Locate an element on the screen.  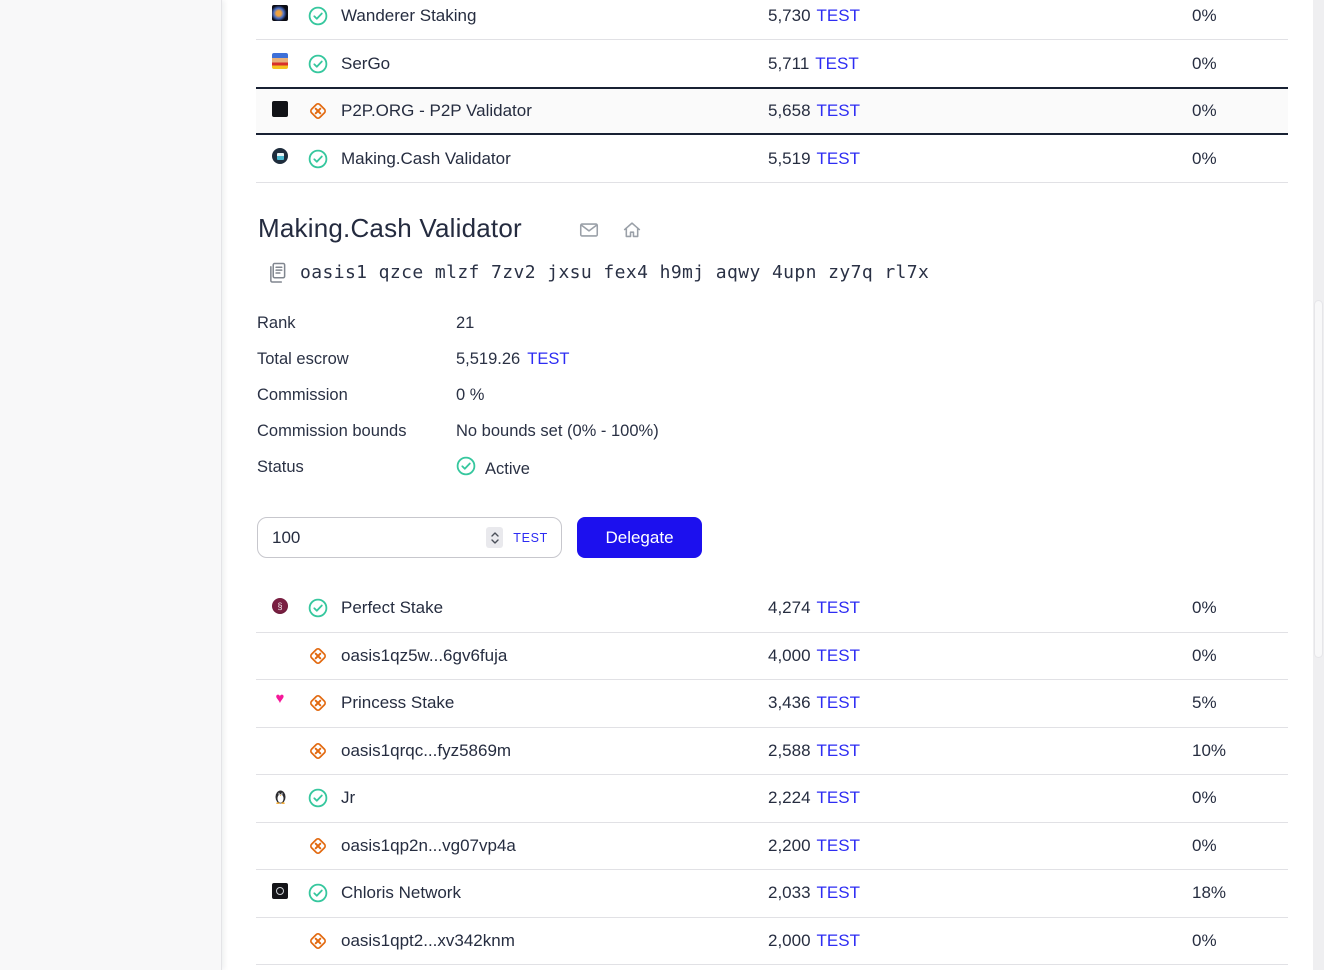
validator-name: oasis1qrqc...fyz5869m is located at coordinates (426, 750).